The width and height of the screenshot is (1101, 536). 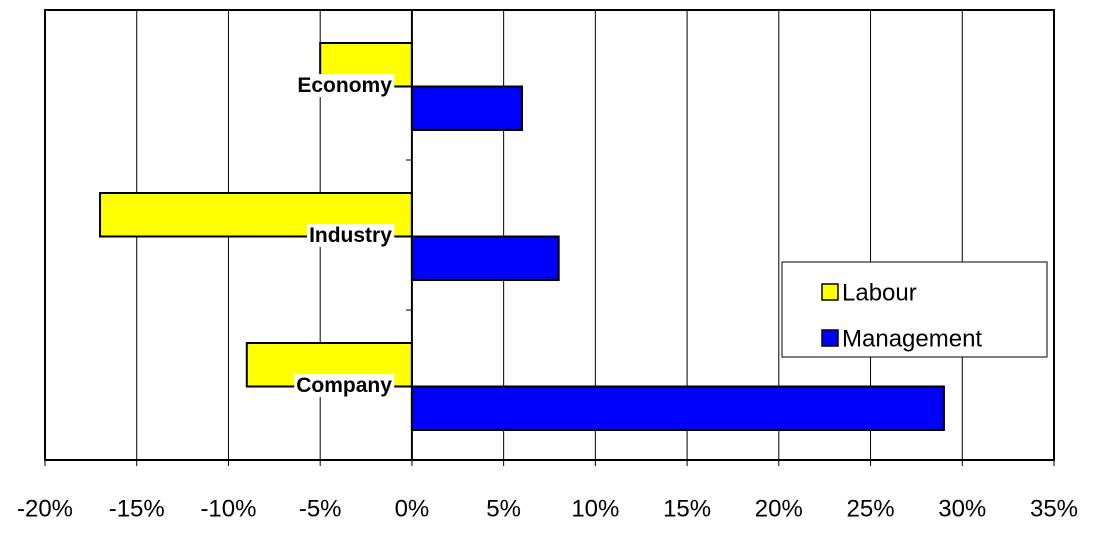 What do you see at coordinates (503, 508) in the screenshot?
I see `x-tick-label: 5%` at bounding box center [503, 508].